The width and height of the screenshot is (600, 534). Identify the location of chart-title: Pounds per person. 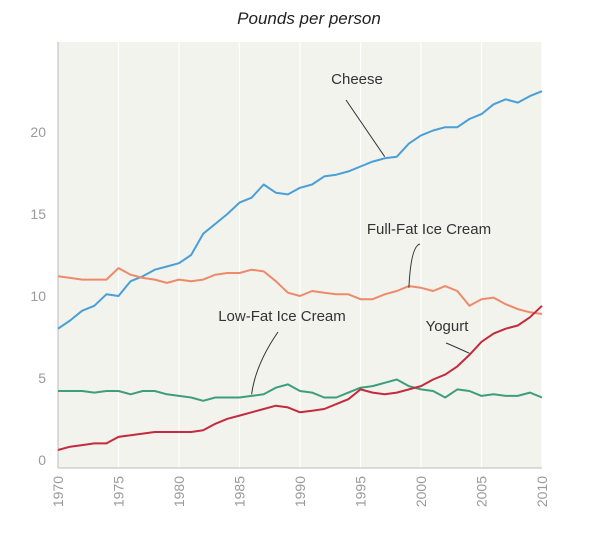
(309, 18).